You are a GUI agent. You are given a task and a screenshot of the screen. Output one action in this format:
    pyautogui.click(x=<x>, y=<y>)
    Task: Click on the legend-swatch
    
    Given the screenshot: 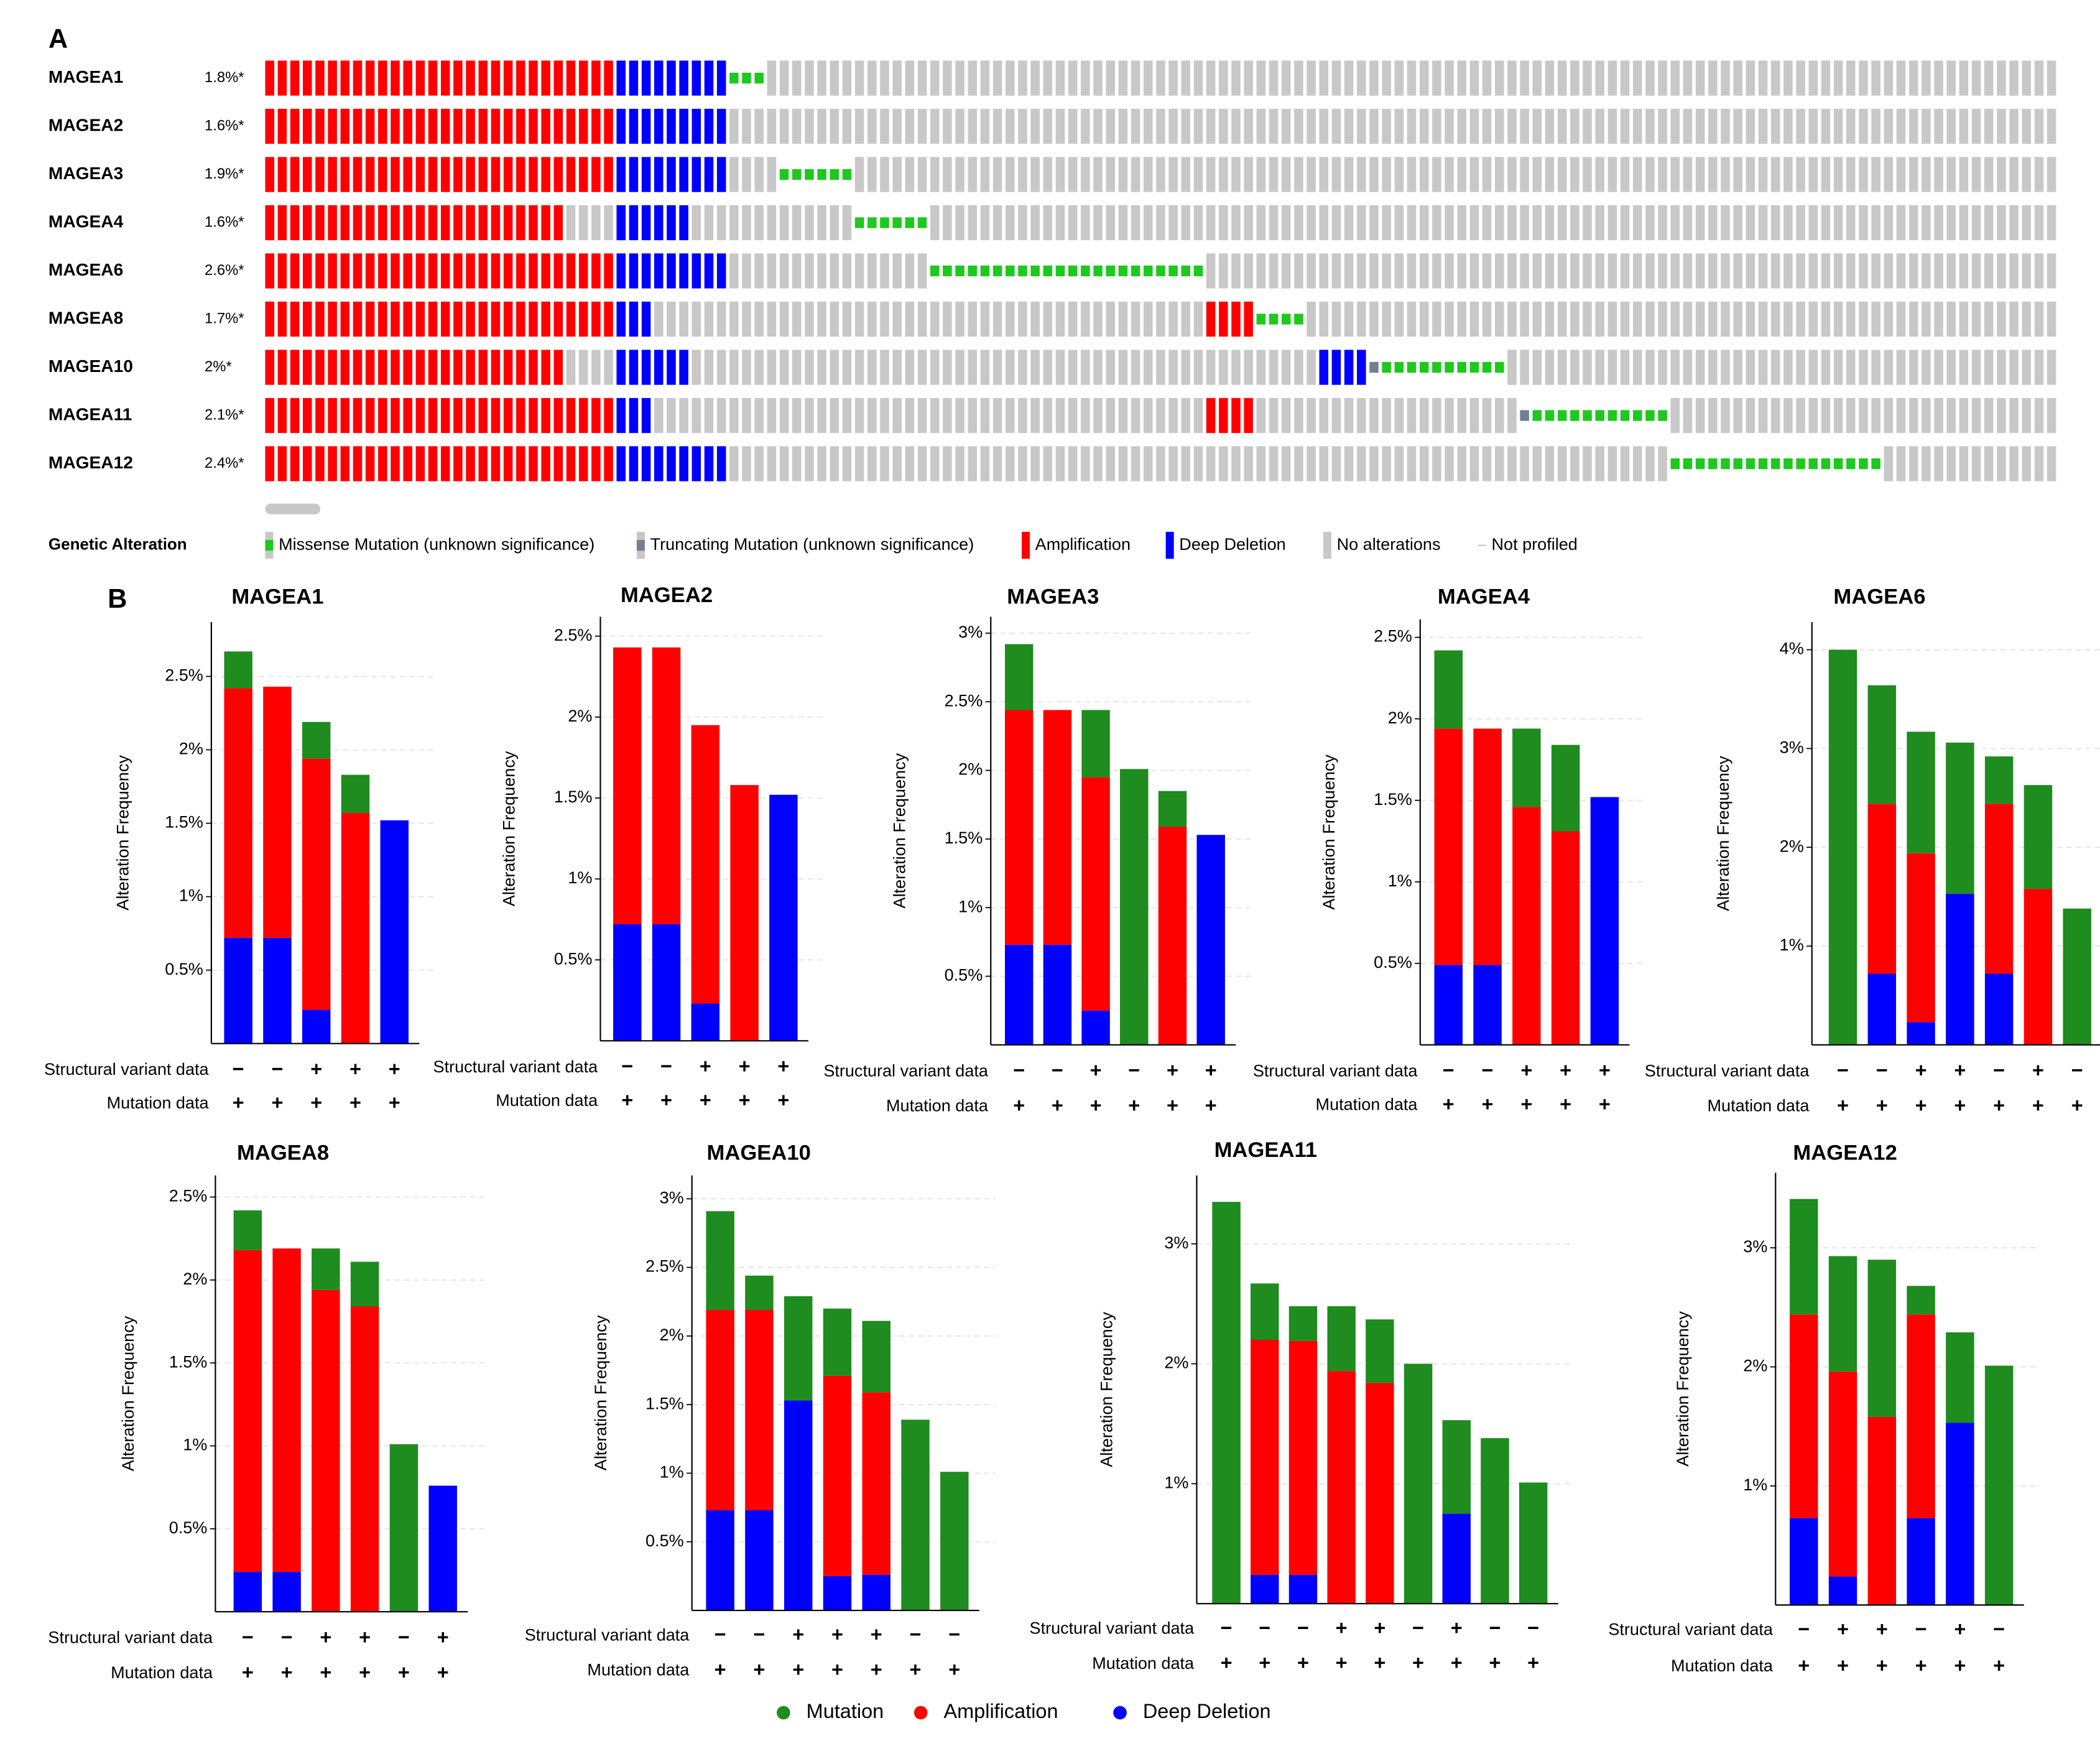 What is the action you would take?
    pyautogui.click(x=1026, y=545)
    